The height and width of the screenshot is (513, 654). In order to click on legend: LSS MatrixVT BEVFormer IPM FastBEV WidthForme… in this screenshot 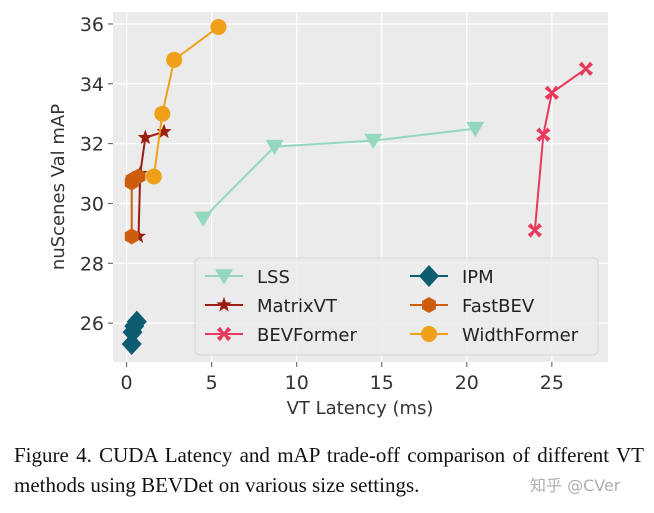, I will do `click(396, 306)`.